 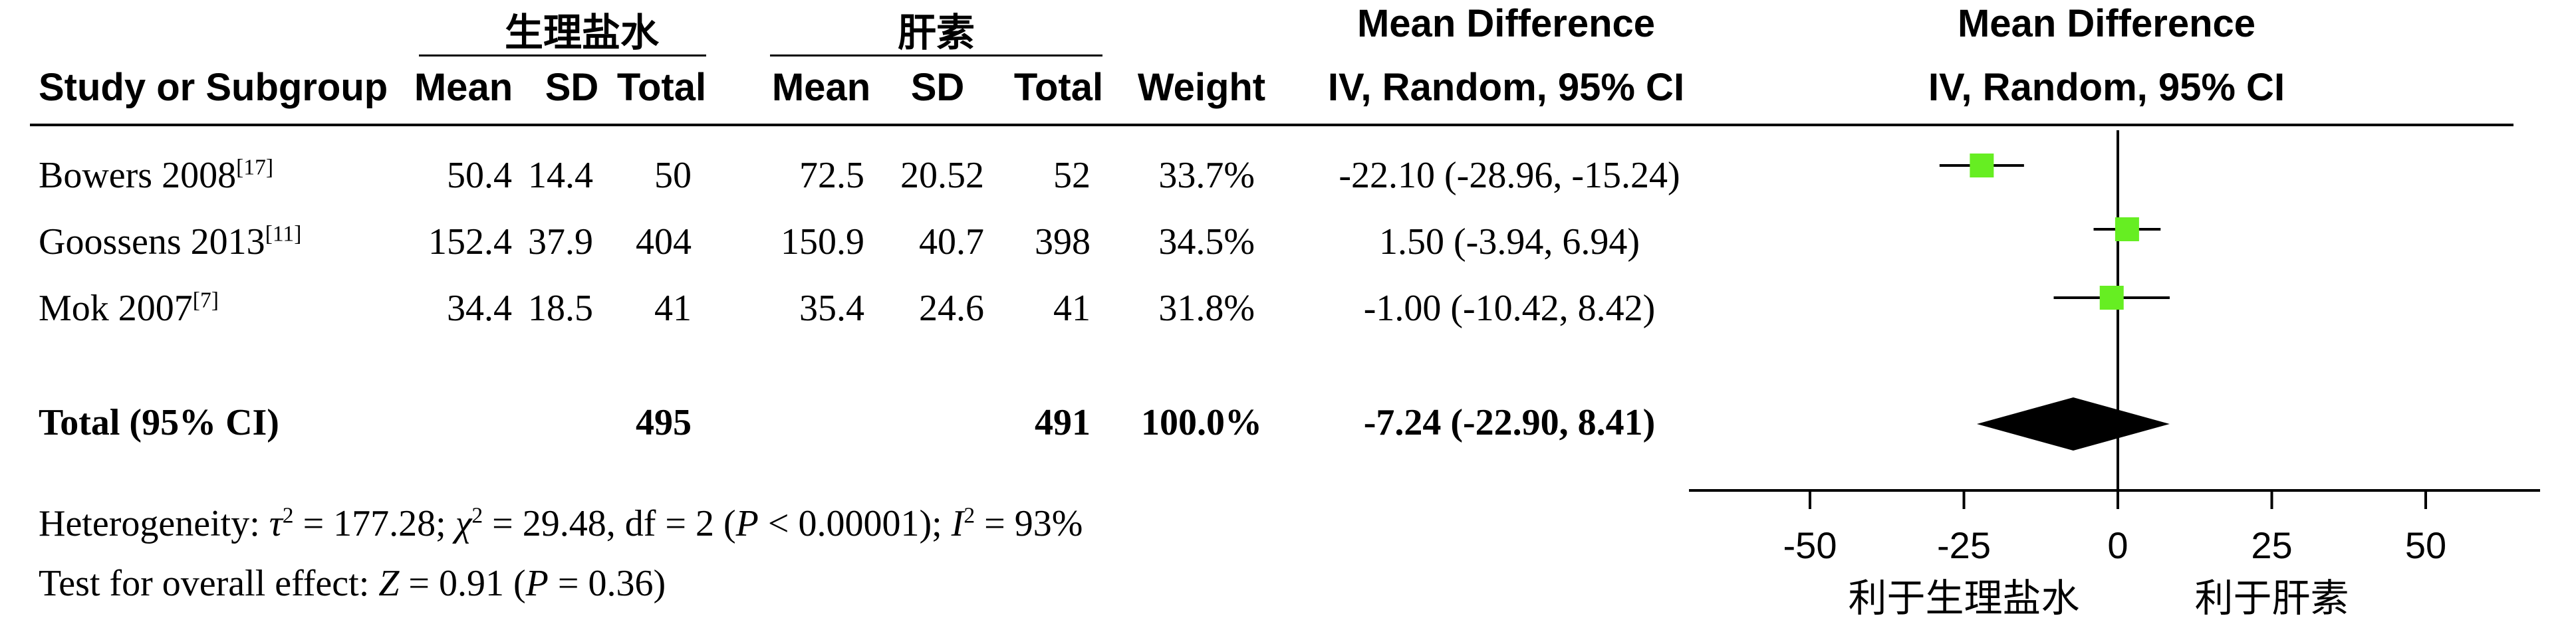 I want to click on col-header-total2: Total, so click(x=1058, y=87).